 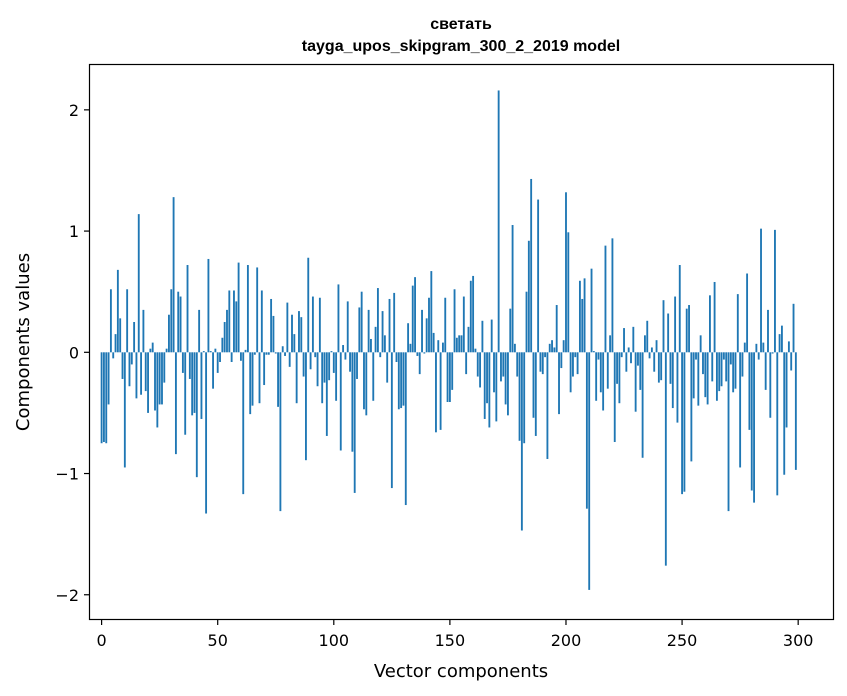 I want to click on x-axis-ticks: 0 50 100 150 200 250 300, so click(x=455, y=634).